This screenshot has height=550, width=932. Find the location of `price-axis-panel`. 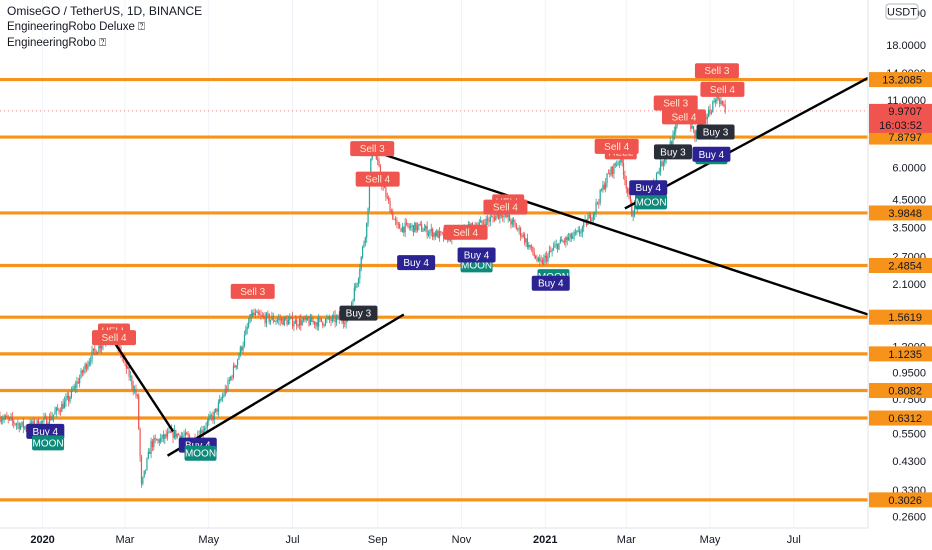

price-axis-panel is located at coordinates (900, 275).